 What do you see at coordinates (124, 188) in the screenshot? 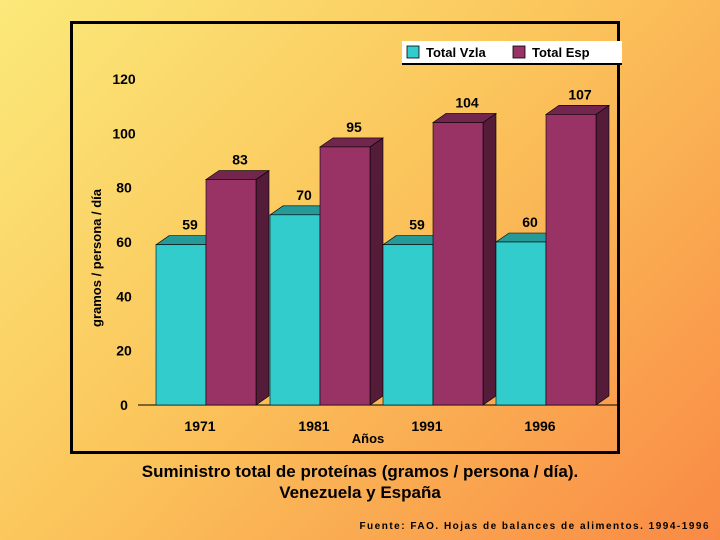
I see `y-tick-label: 80` at bounding box center [124, 188].